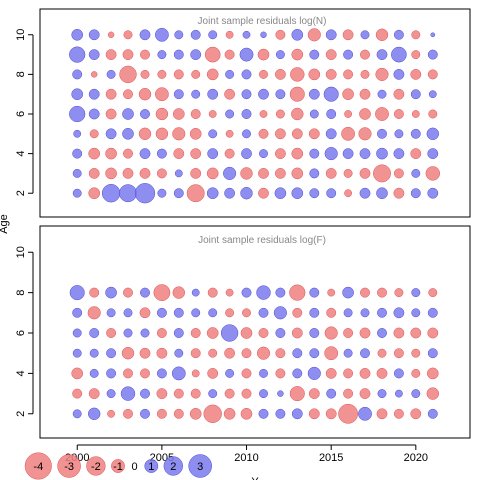  I want to click on y-tick-label: 2, so click(21, 414).